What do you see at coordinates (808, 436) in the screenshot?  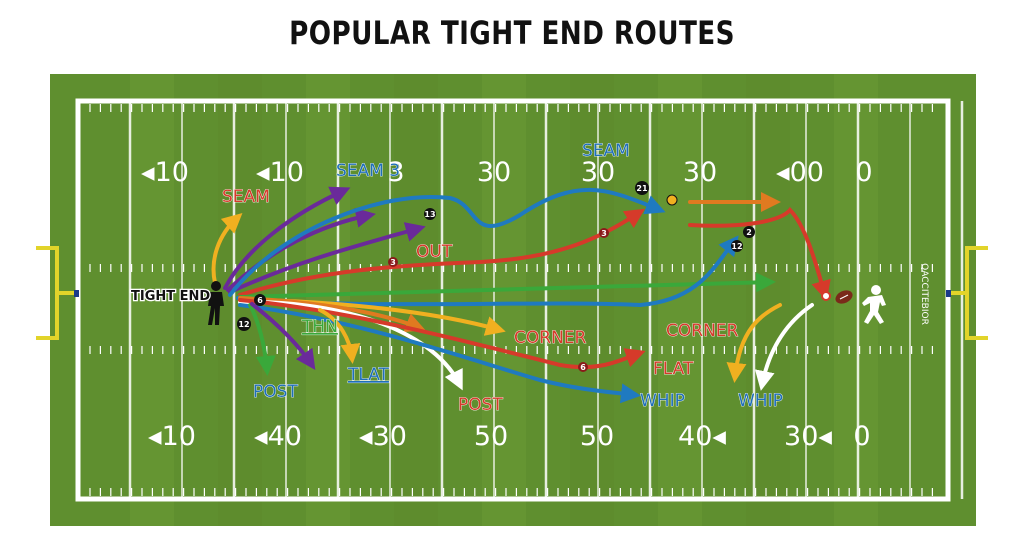 I see `lower-yard-number: 30◂` at bounding box center [808, 436].